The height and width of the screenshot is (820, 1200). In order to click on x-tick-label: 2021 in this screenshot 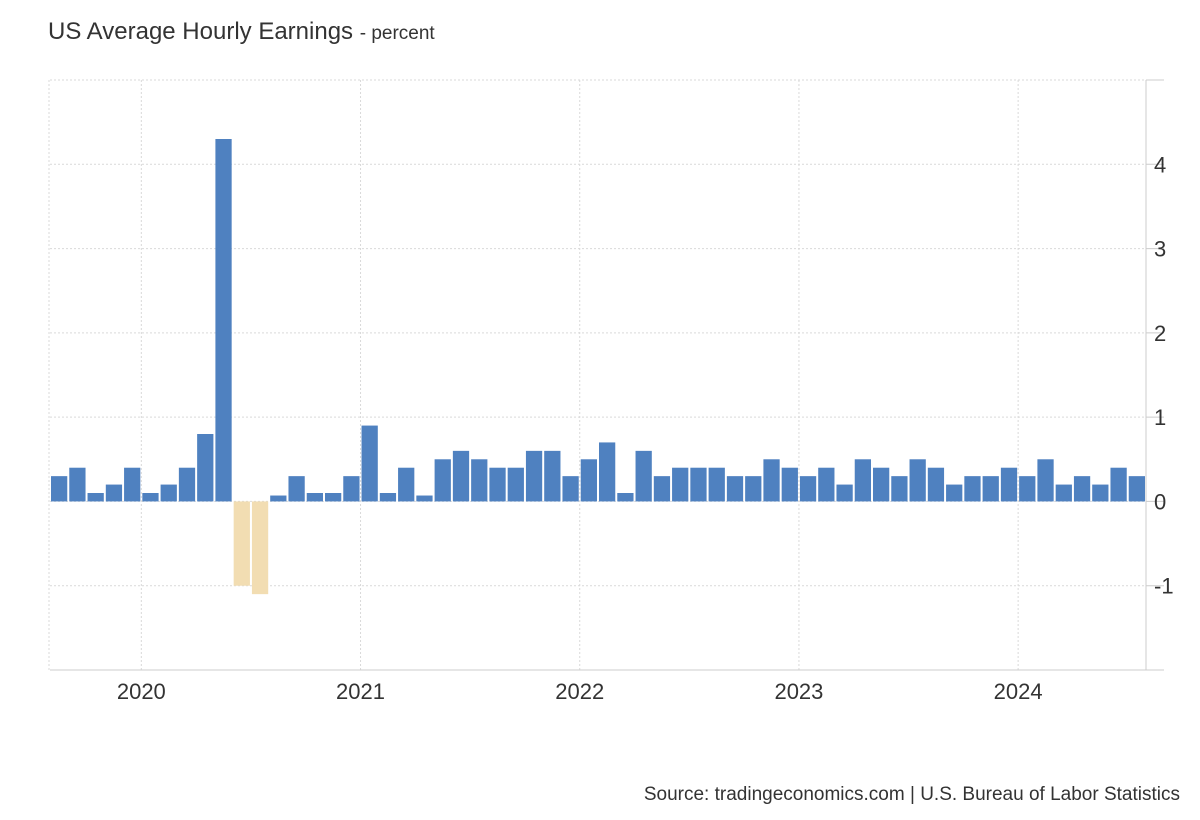, I will do `click(360, 691)`.